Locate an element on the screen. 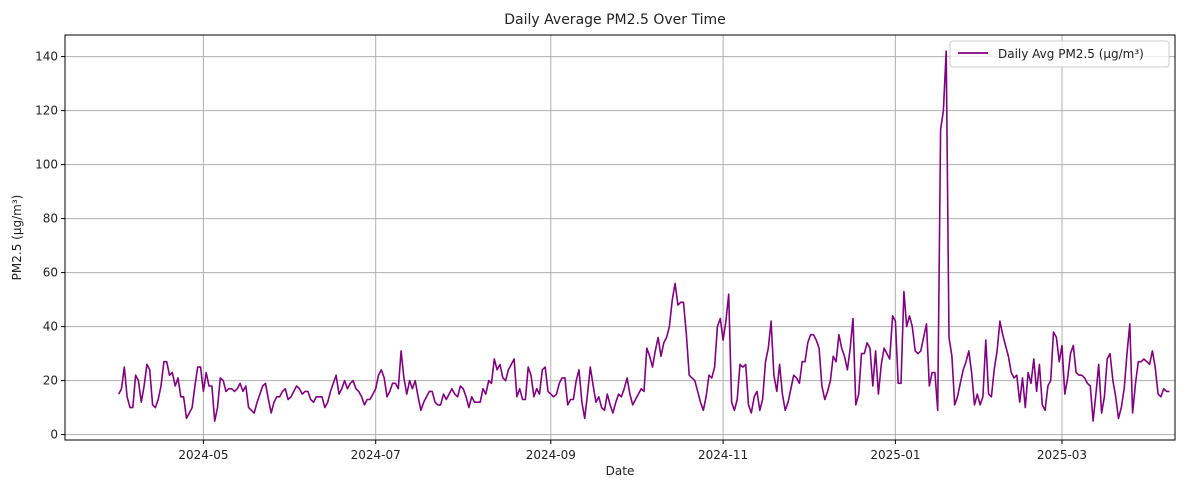 This screenshot has height=490, width=1189. y-tick-label: 40 is located at coordinates (50, 327).